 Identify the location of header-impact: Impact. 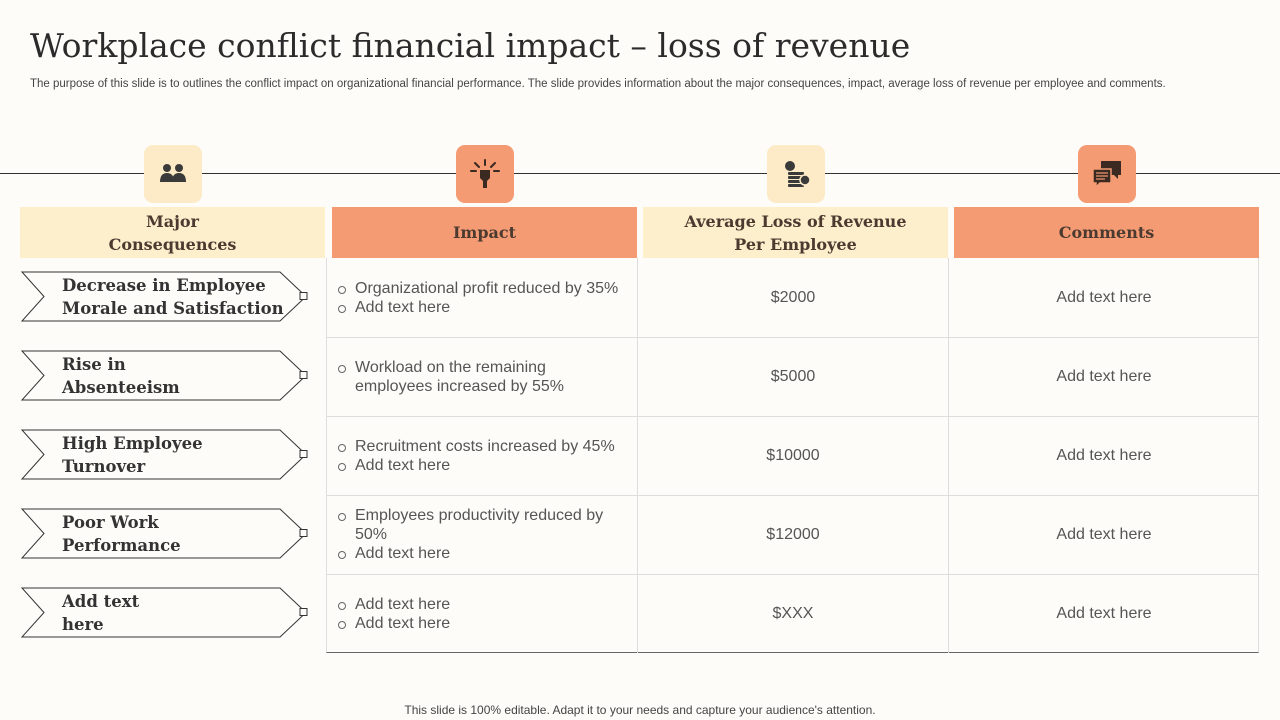
(484, 232).